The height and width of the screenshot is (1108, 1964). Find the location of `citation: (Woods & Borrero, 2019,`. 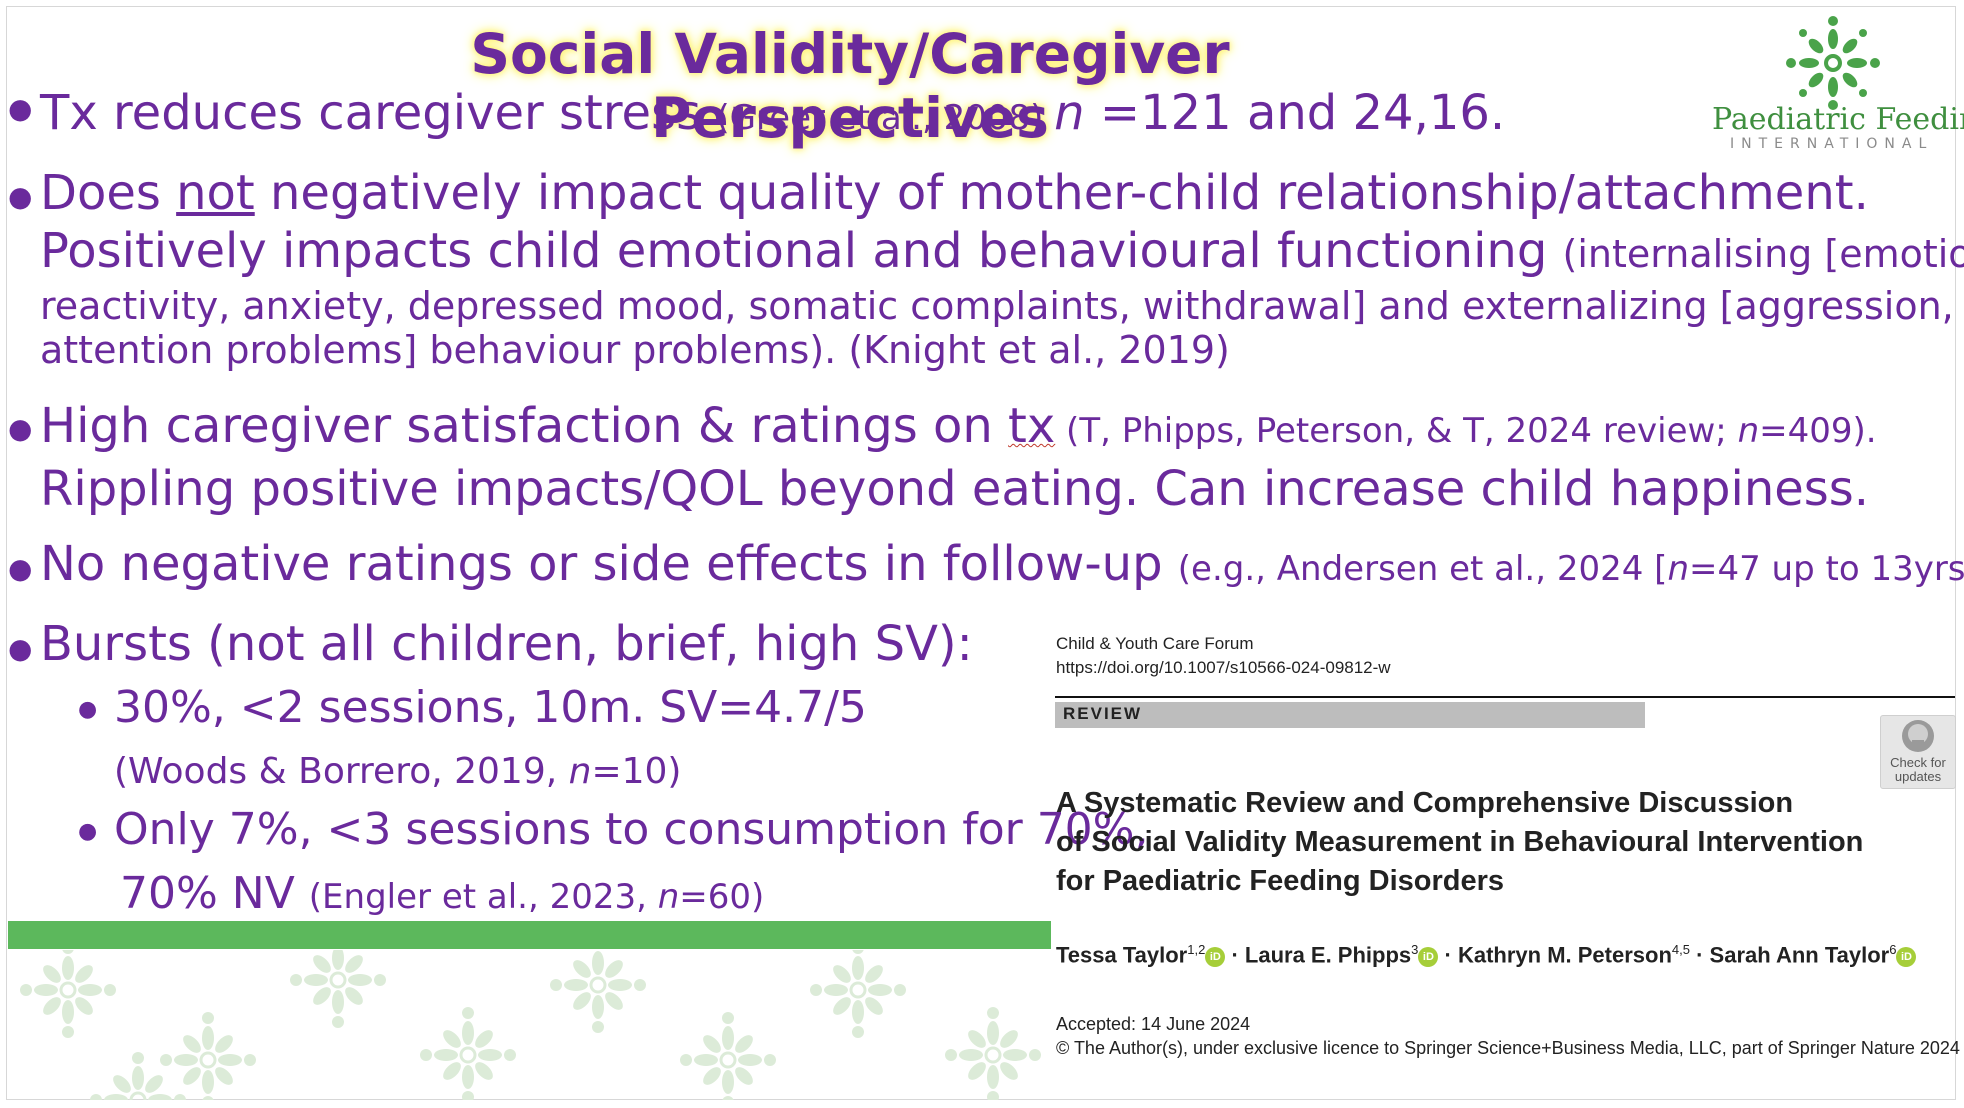

citation: (Woods & Borrero, 2019, is located at coordinates (341, 771).